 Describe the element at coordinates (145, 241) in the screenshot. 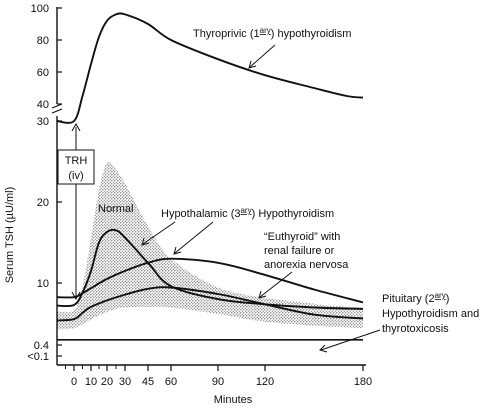

I see `hypothalamic-pointer-head` at that location.